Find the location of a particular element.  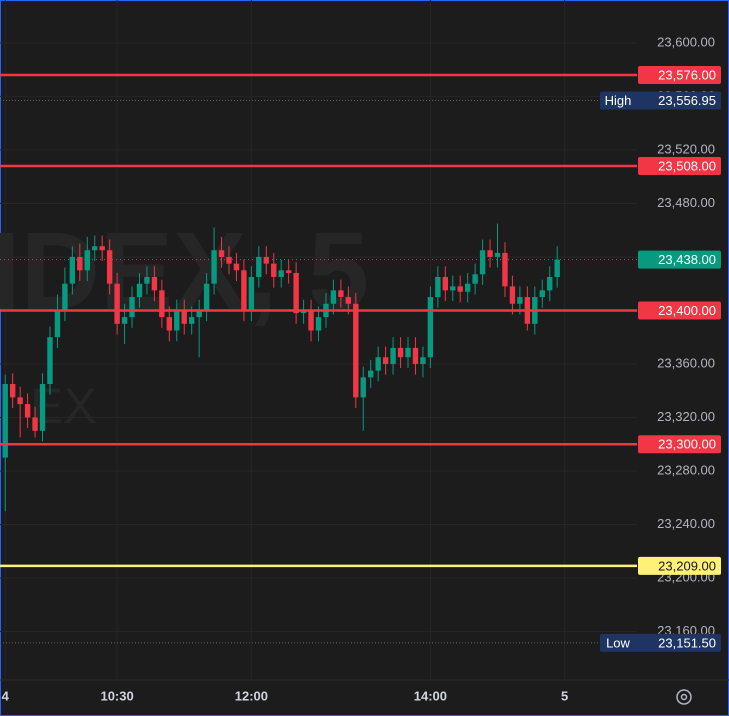

level-label: 23,209.00 is located at coordinates (687, 565).